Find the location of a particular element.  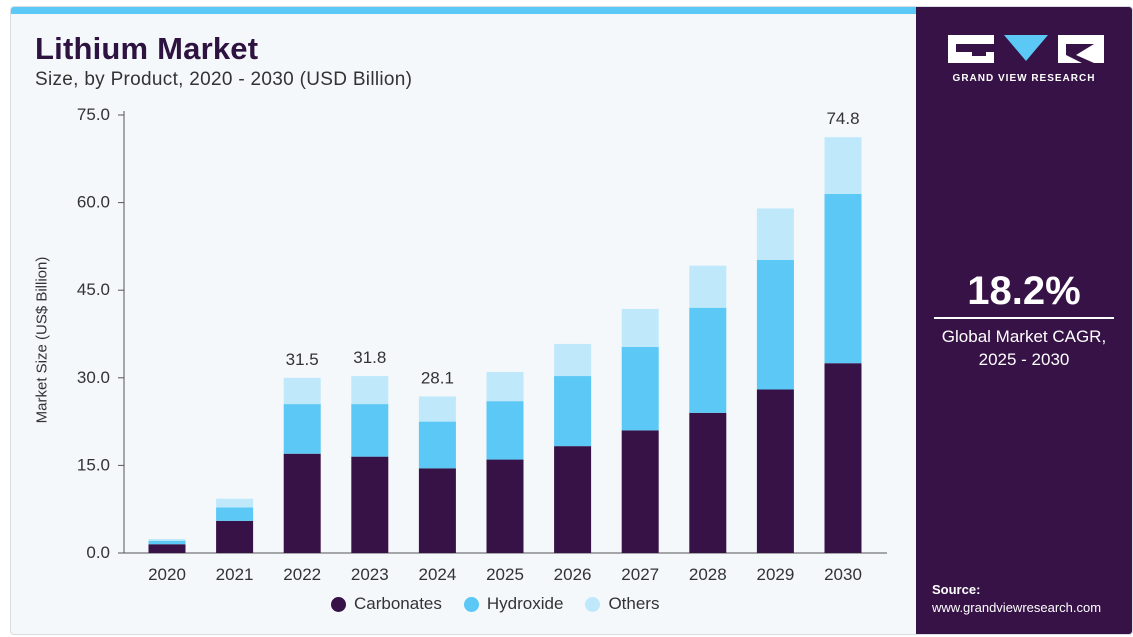

data-label-2023: 31.8 is located at coordinates (369, 357).